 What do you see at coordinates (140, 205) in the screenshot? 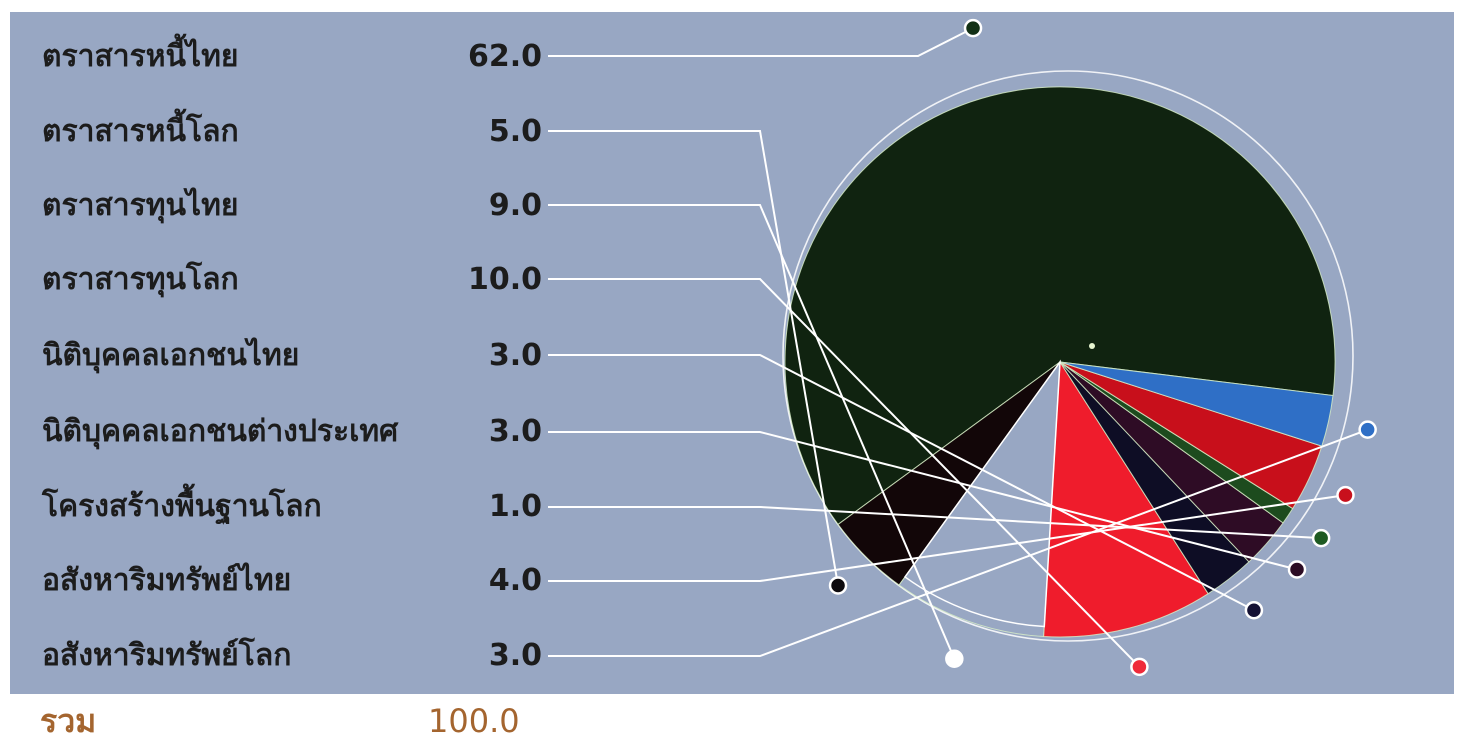
I see `legend-label-thai-equity: ตราสารทุนไทย` at bounding box center [140, 205].